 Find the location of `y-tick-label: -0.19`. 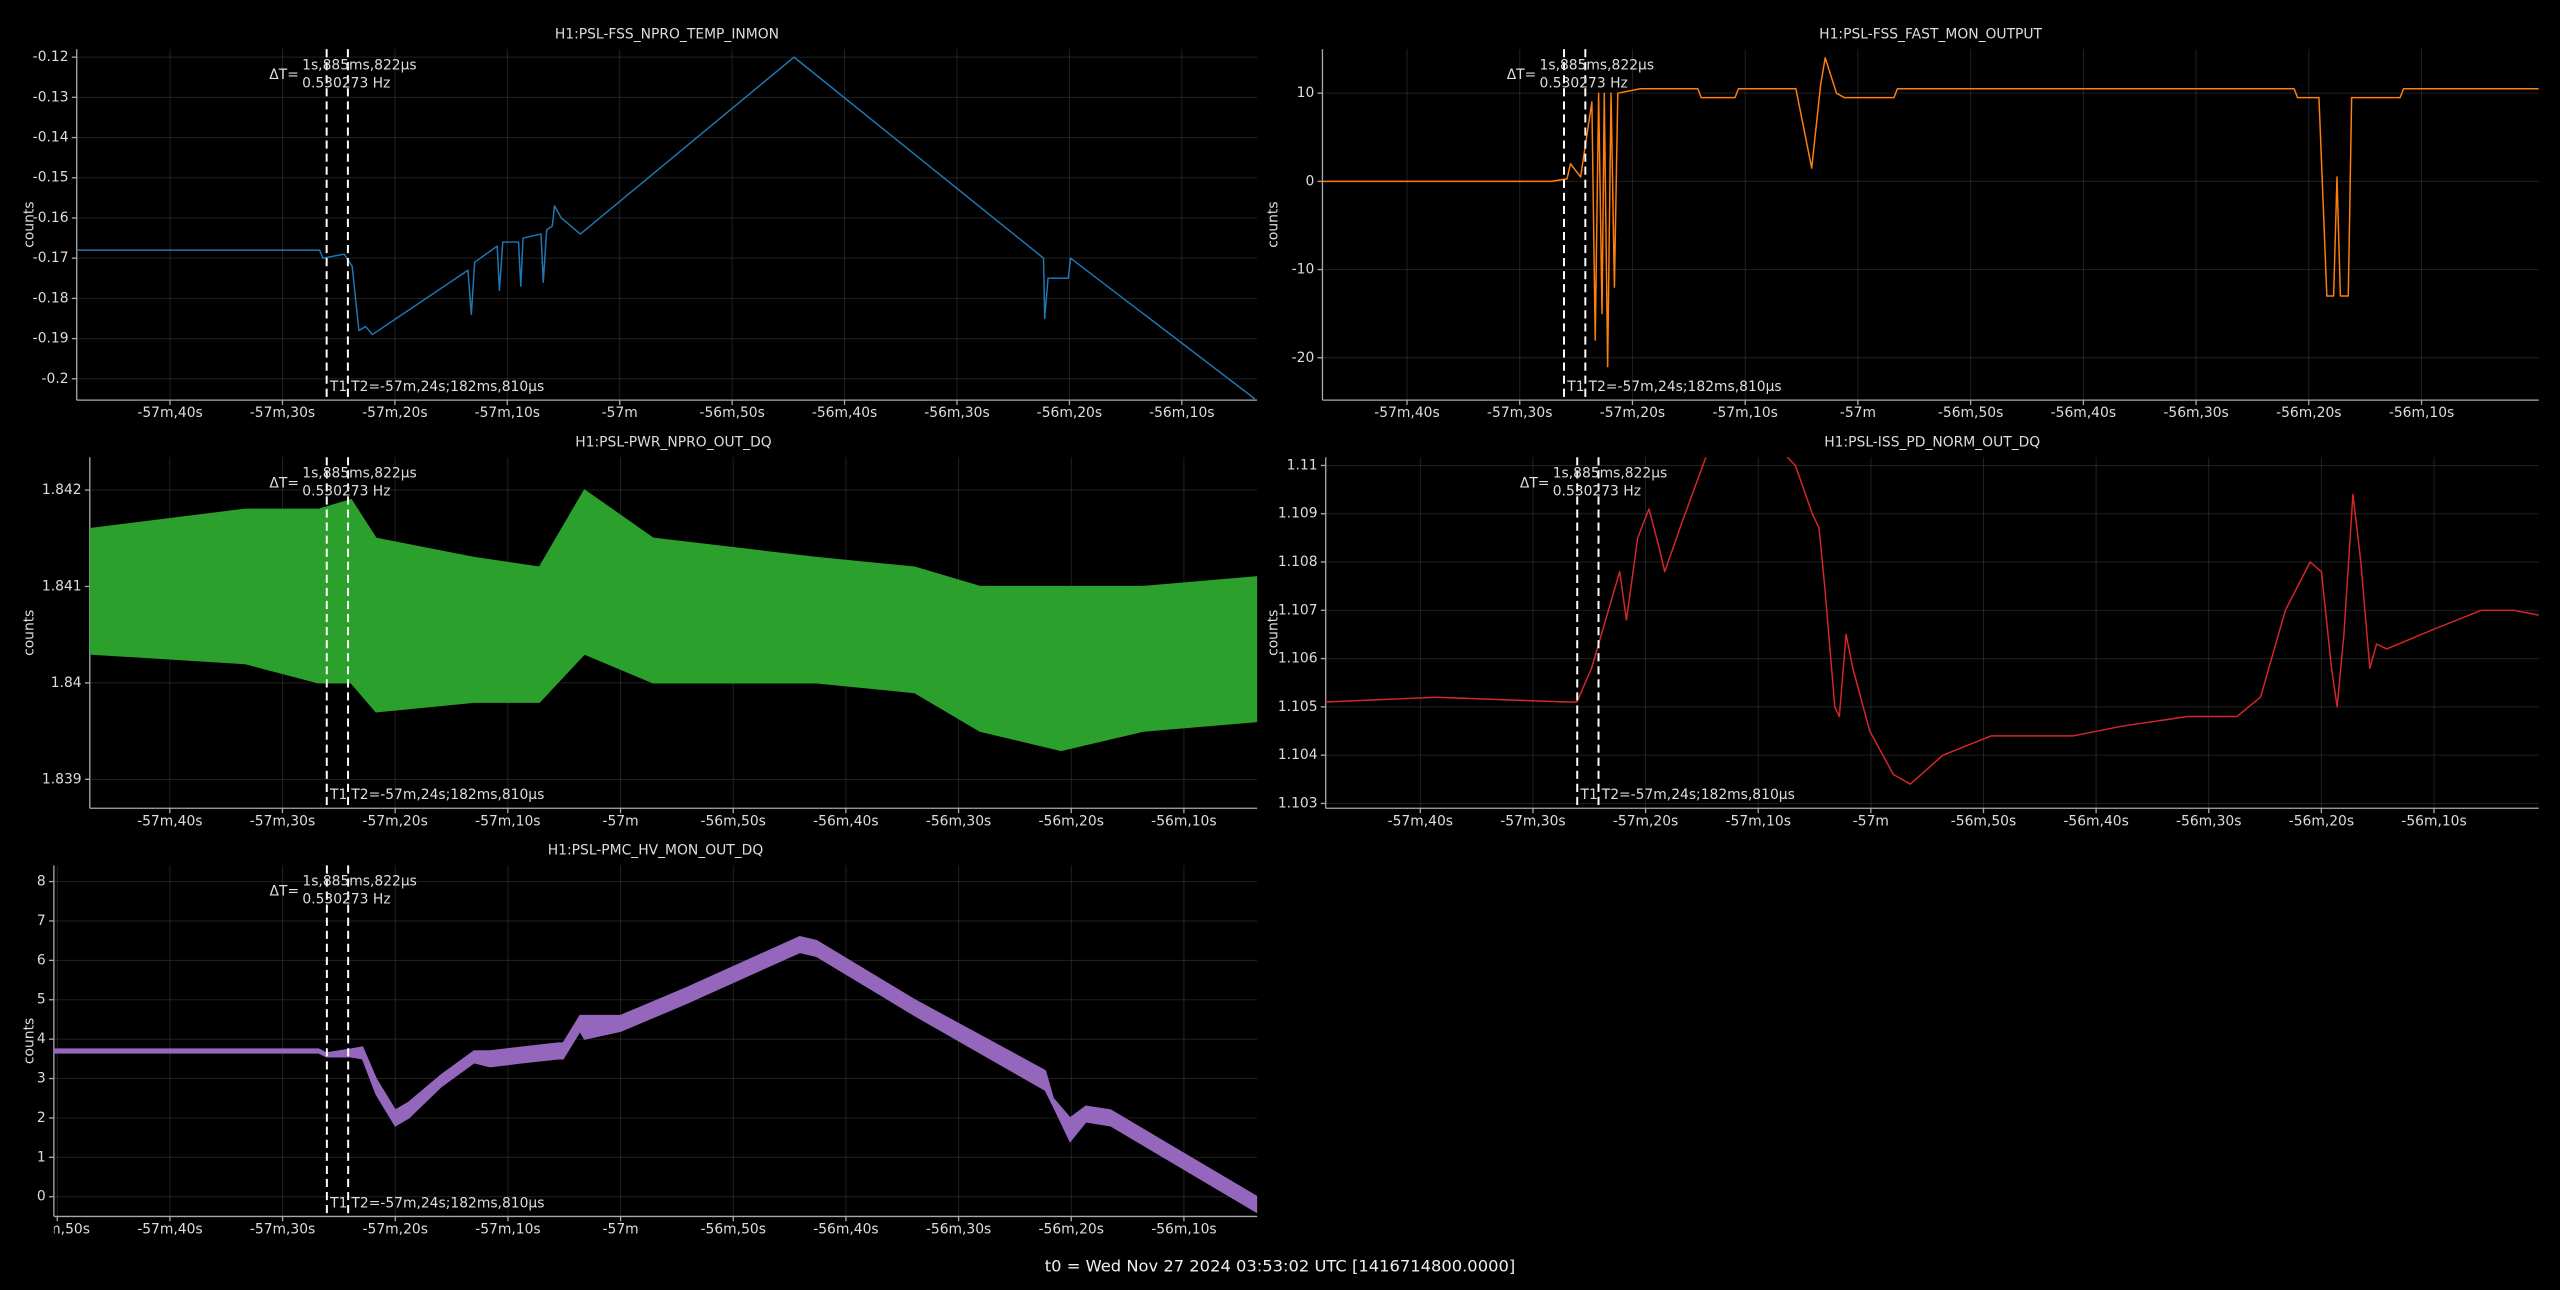

y-tick-label: -0.19 is located at coordinates (51, 339).